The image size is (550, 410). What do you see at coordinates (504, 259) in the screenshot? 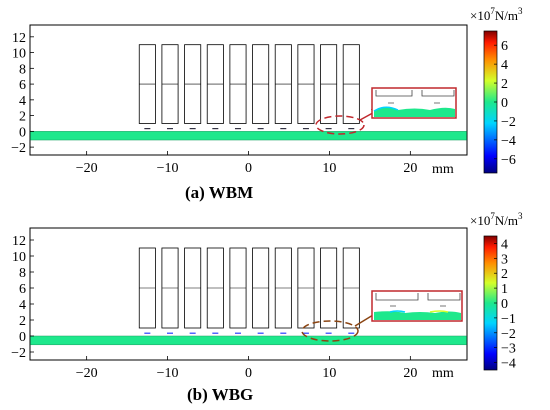
I see `colorbar-tick-label: 3` at bounding box center [504, 259].